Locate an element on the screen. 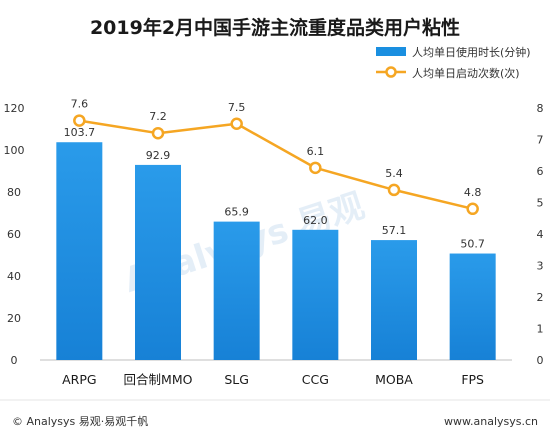 The height and width of the screenshot is (447, 550). y-left-tick-label: 0 is located at coordinates (14, 360).